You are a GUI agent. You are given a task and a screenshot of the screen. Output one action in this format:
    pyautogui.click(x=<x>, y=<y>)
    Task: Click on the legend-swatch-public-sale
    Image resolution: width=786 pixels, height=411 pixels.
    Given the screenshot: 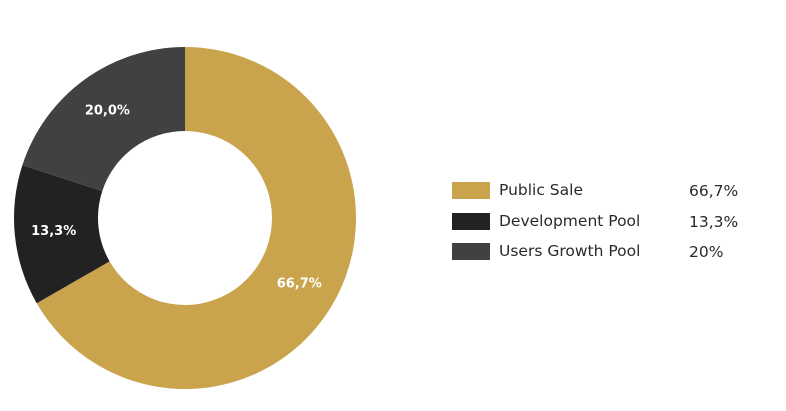 What is the action you would take?
    pyautogui.click(x=471, y=190)
    